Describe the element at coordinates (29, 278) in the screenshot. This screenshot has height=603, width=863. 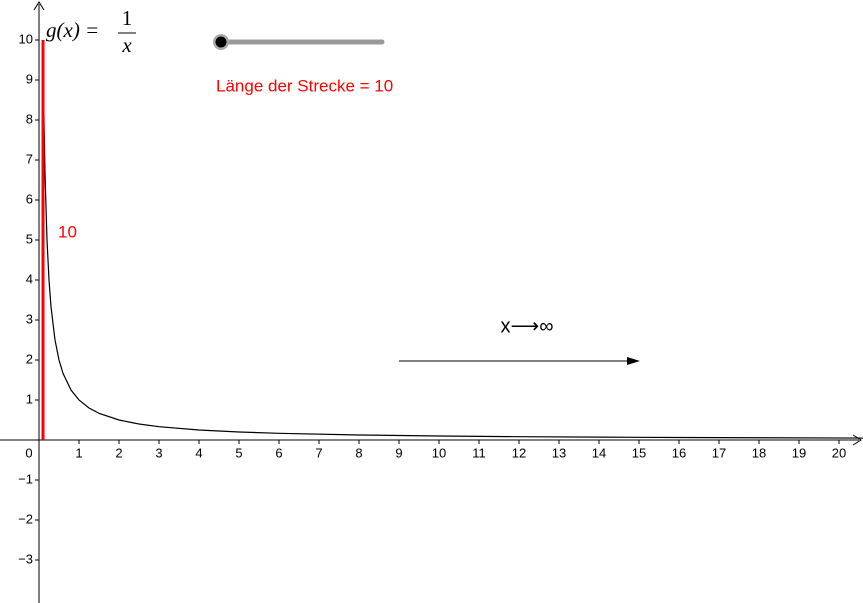
I see `y-tick-label: 4` at that location.